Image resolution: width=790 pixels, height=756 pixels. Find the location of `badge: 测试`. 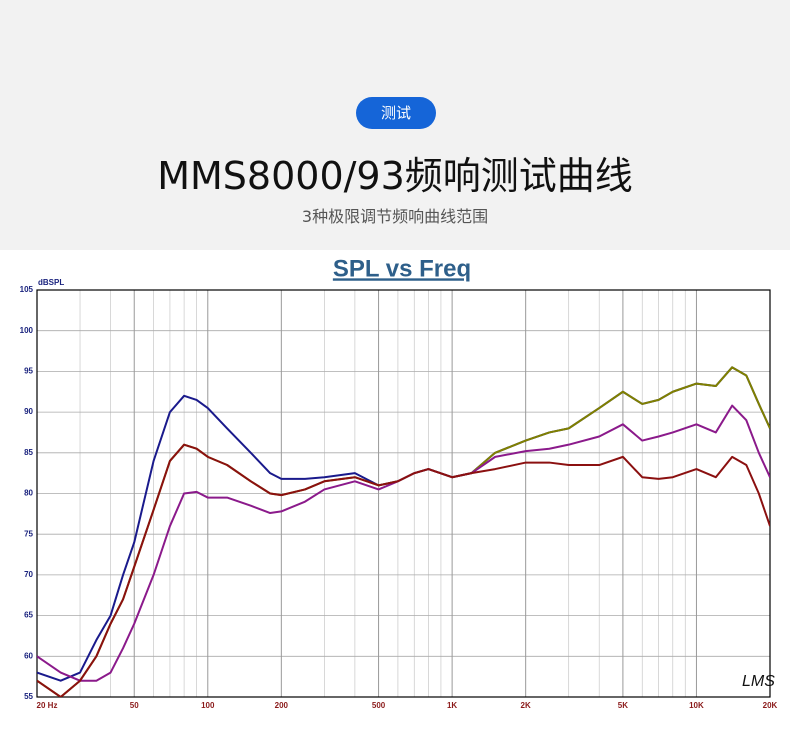

badge: 测试 is located at coordinates (396, 113).